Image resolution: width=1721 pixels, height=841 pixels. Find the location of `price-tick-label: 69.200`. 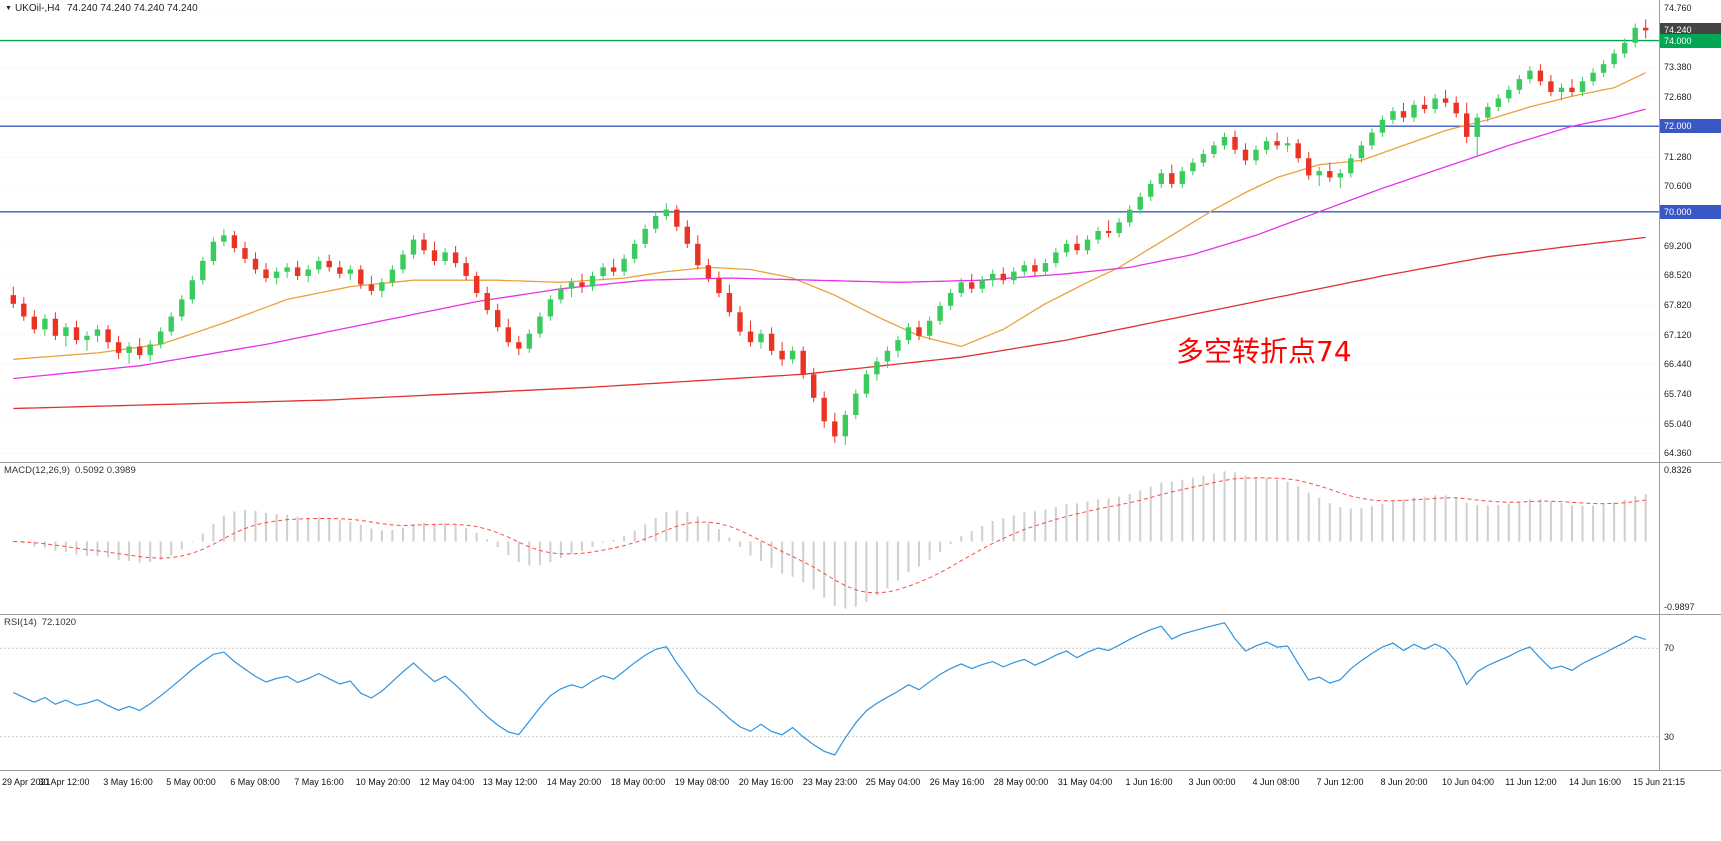

price-tick-label: 69.200 is located at coordinates (1678, 246).